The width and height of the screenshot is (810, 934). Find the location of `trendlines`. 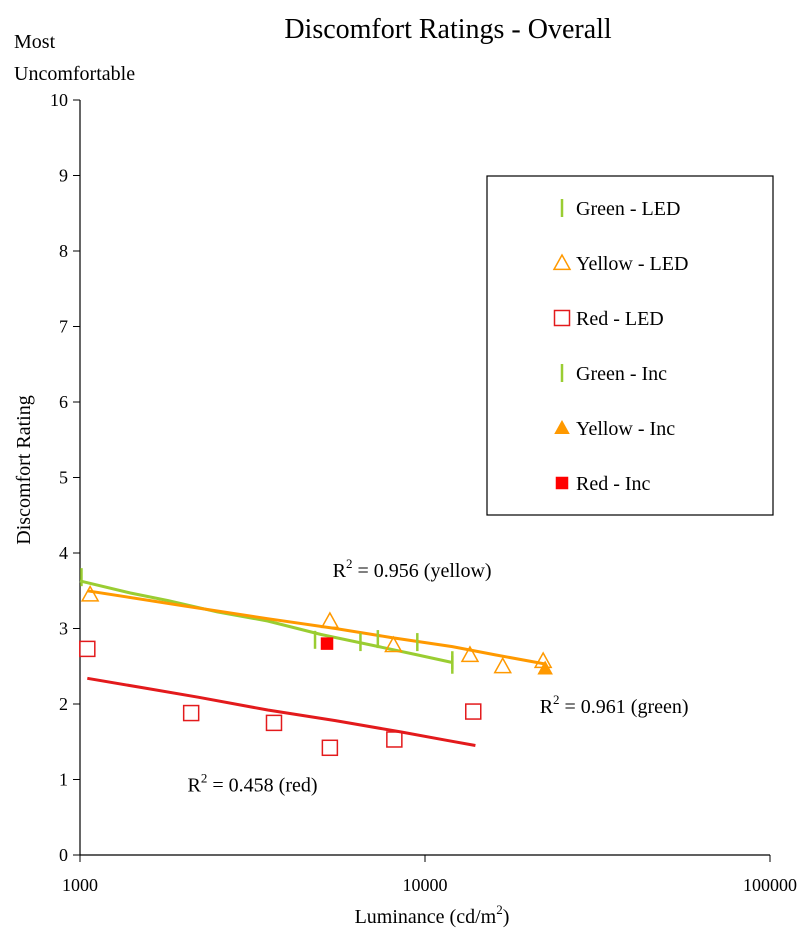

trendlines is located at coordinates (312, 663).